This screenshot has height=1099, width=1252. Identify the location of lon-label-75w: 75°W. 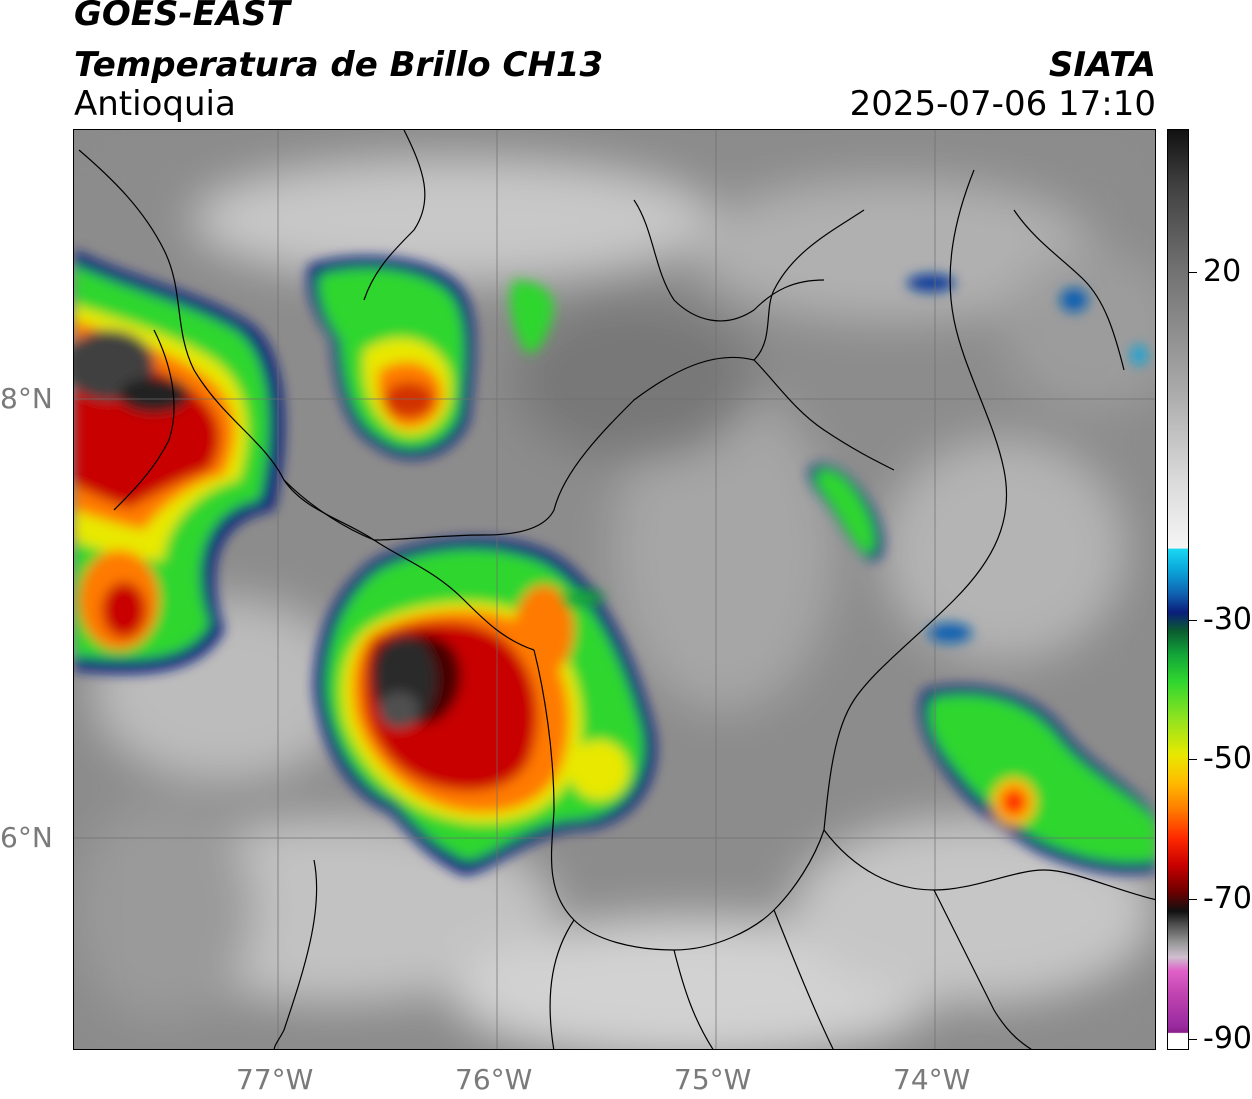
(713, 1079).